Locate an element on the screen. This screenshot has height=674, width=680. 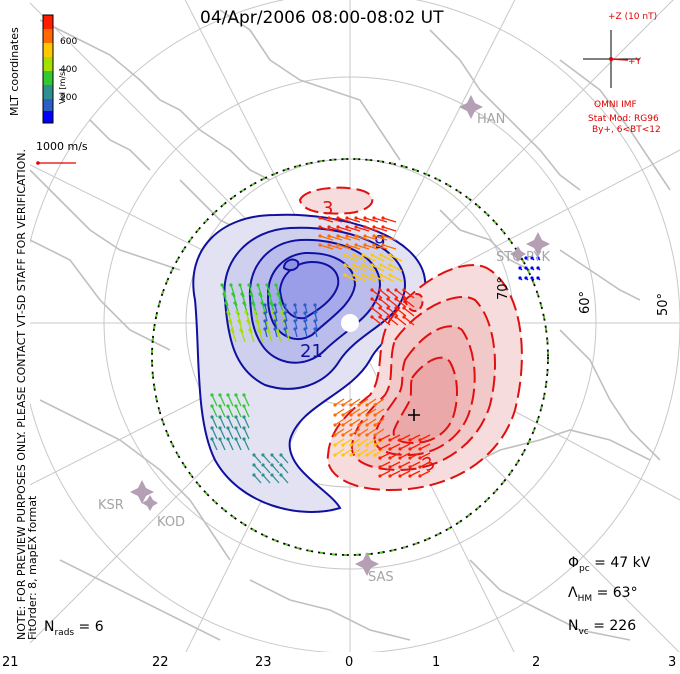
site-label-kod: KOD is located at coordinates (171, 522).